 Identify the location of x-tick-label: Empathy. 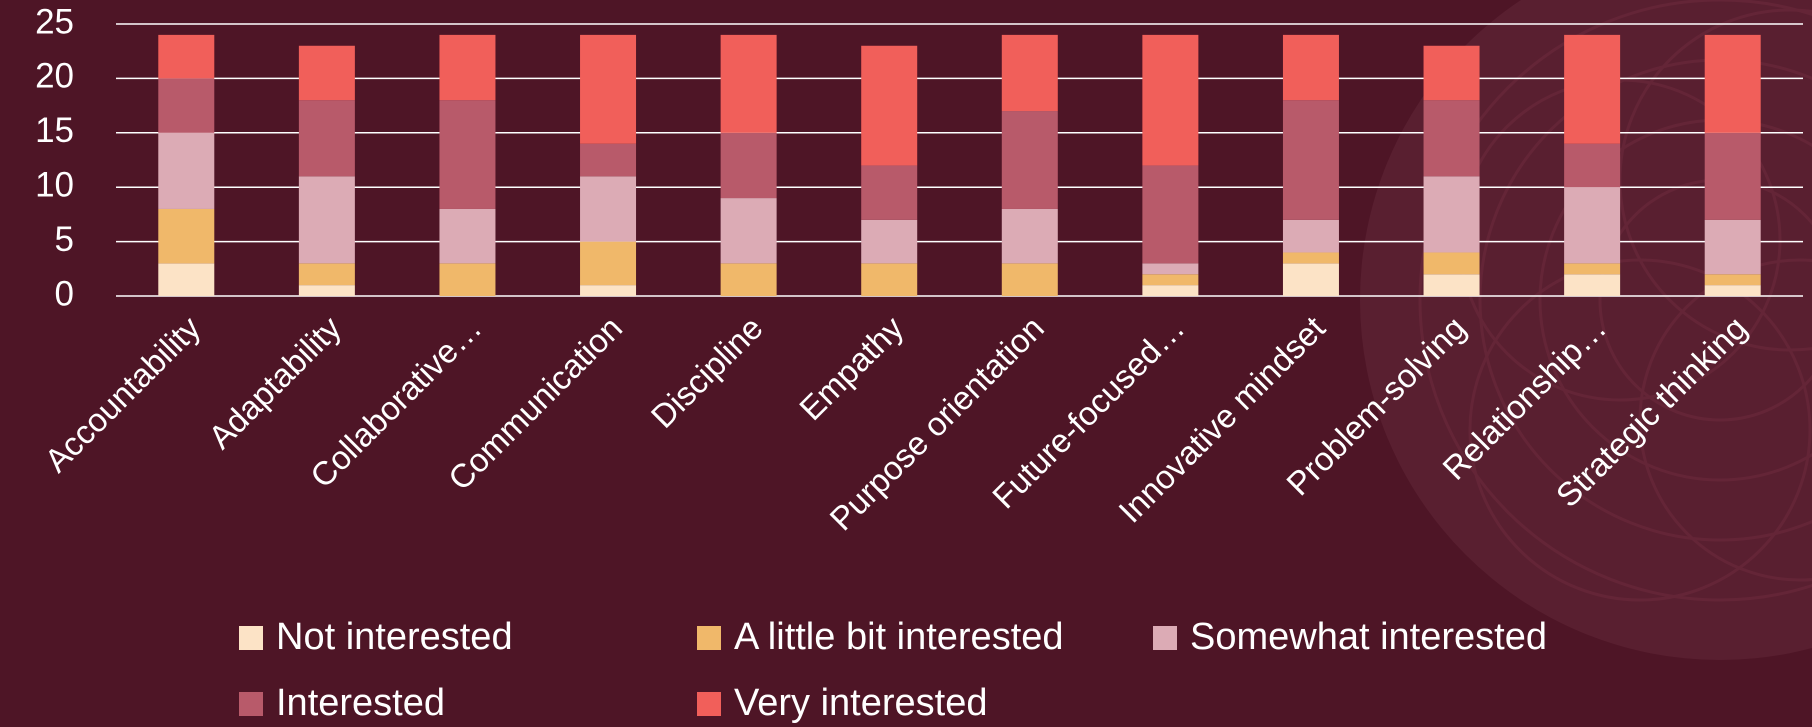
(851, 368).